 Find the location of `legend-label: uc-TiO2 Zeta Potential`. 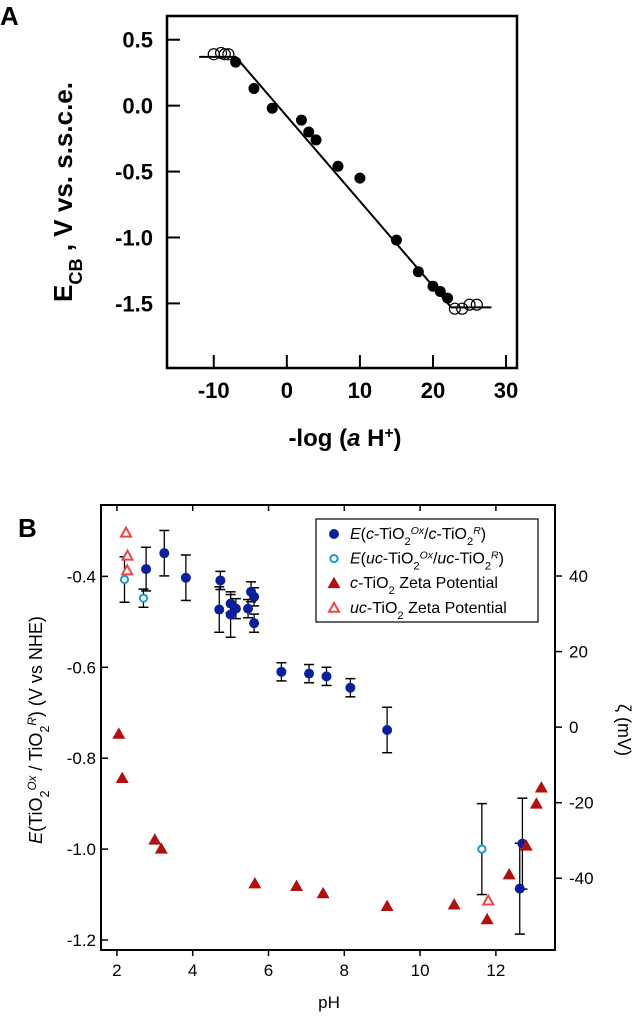

legend-label: uc-TiO2 Zeta Potential is located at coordinates (428, 611).